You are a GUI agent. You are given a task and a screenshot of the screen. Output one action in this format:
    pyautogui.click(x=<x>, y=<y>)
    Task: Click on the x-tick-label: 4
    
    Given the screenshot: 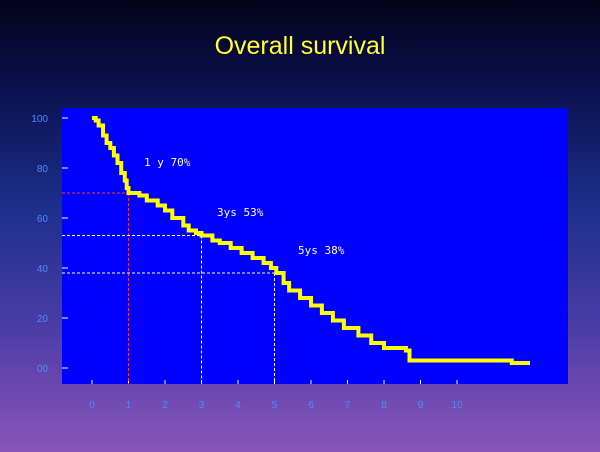 What is the action you would take?
    pyautogui.click(x=238, y=405)
    